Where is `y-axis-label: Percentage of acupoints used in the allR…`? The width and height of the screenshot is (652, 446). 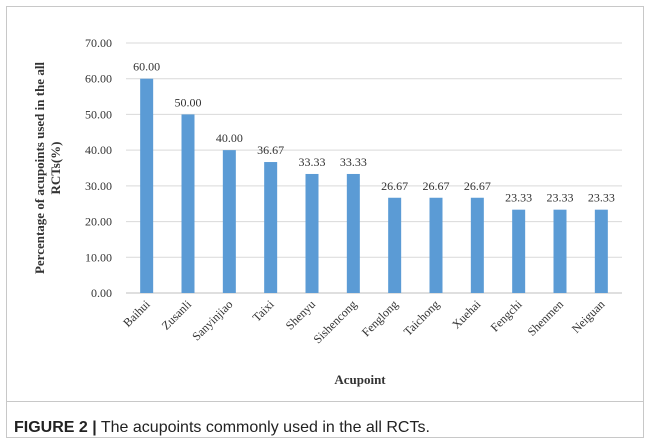
y-axis-label: Percentage of acupoints used in the allR… is located at coordinates (47, 168).